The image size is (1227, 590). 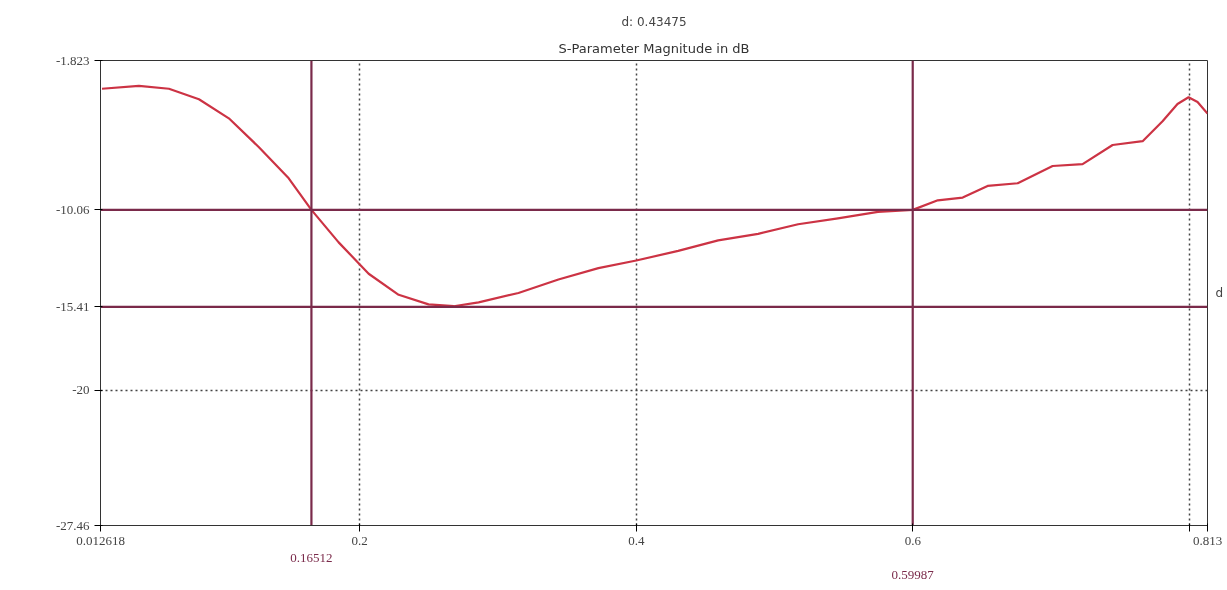 What do you see at coordinates (1219, 293) in the screenshot?
I see `text: d` at bounding box center [1219, 293].